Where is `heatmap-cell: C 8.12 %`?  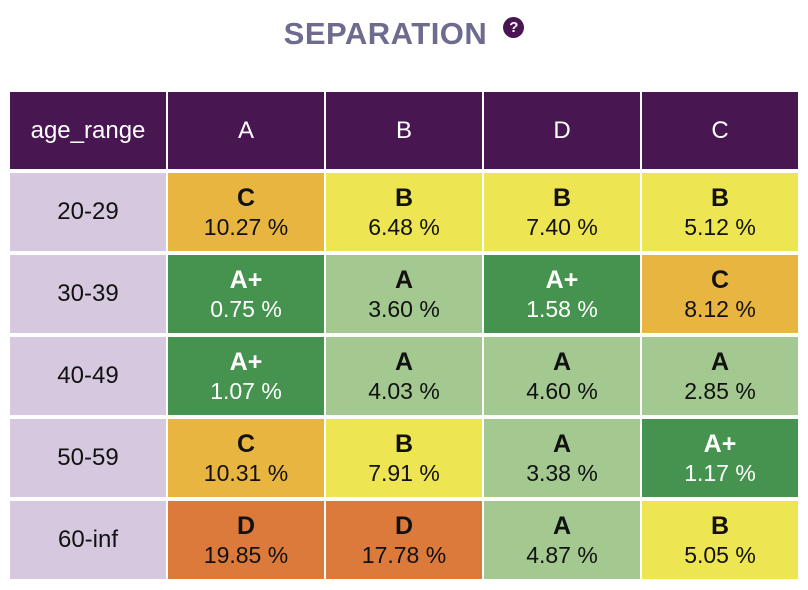
heatmap-cell: C 8.12 % is located at coordinates (720, 294).